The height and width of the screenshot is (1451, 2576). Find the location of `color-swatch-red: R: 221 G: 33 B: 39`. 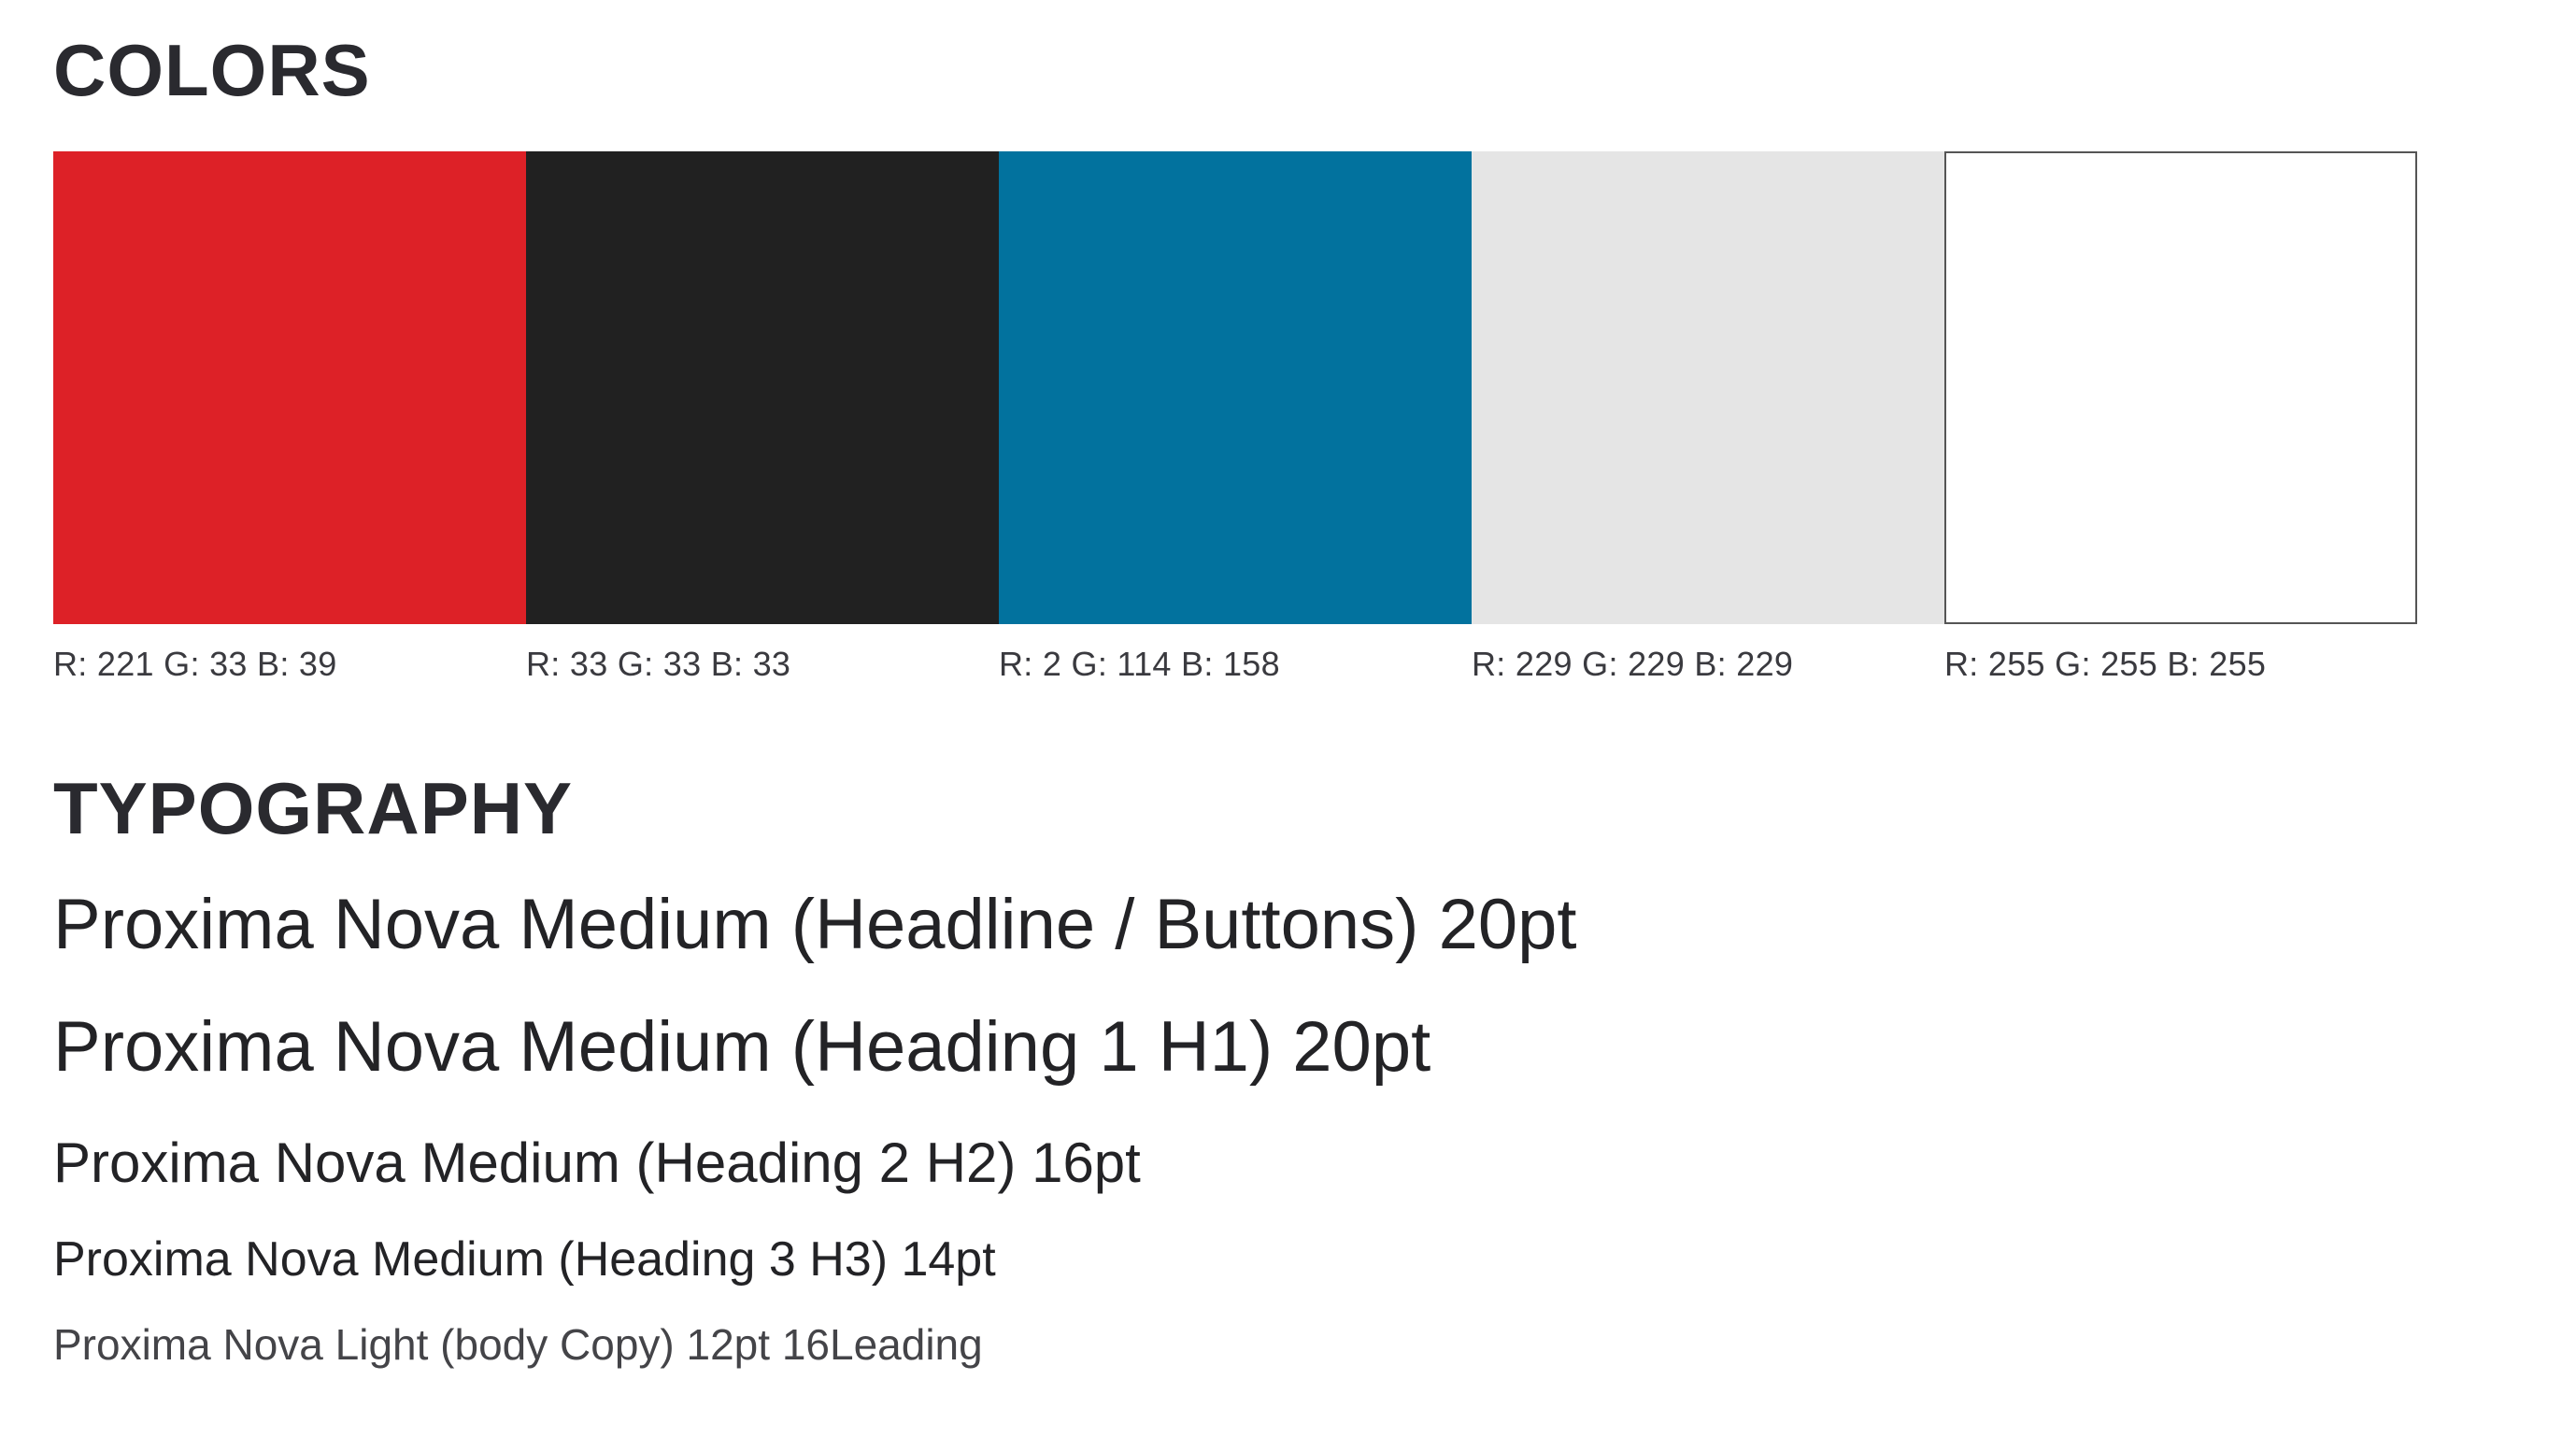

color-swatch-red: R: 221 G: 33 B: 39 is located at coordinates (290, 417).